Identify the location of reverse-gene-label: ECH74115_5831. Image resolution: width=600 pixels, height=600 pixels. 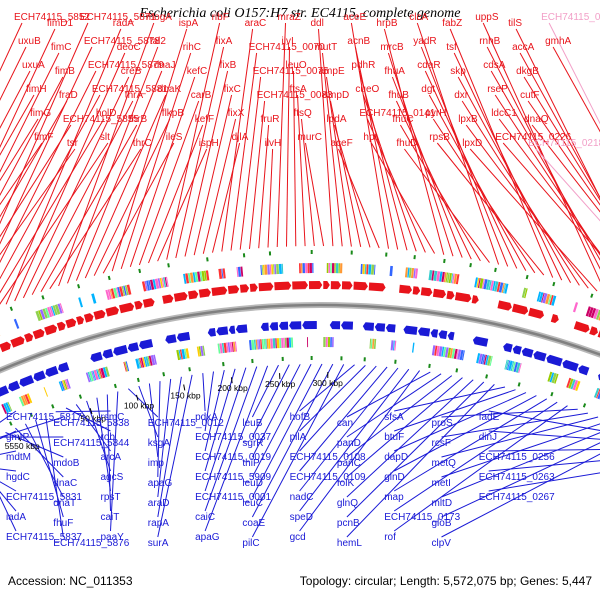
(44, 497).